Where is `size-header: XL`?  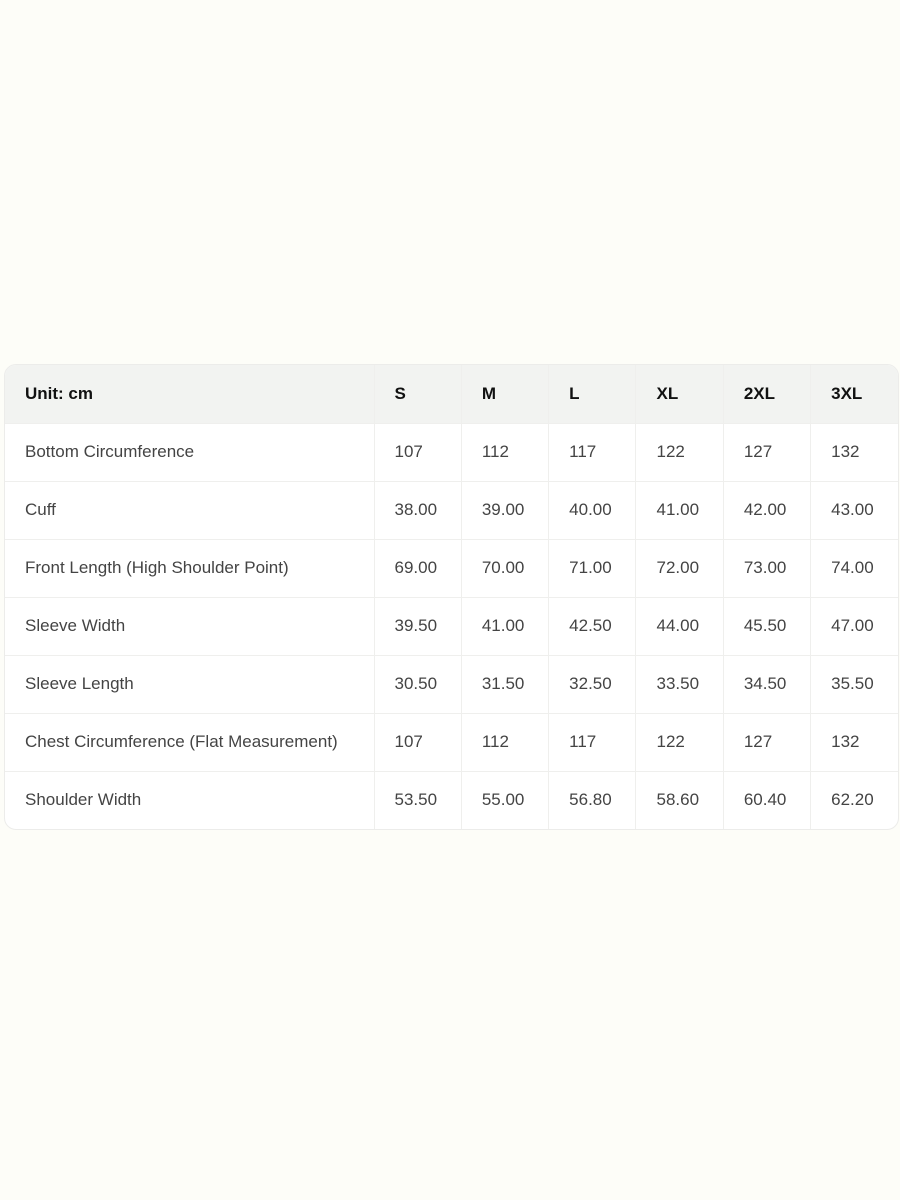 size-header: XL is located at coordinates (679, 394).